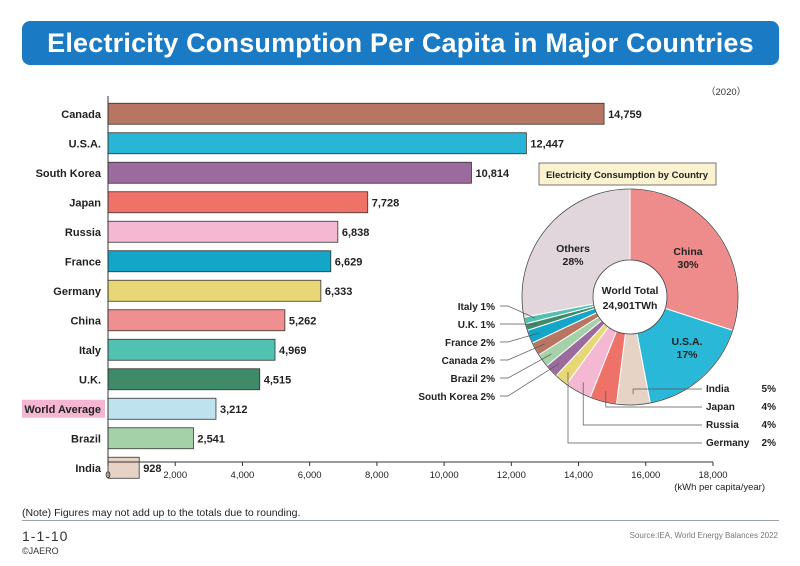  What do you see at coordinates (573, 262) in the screenshot?
I see `pie-inside-value-others: 28%` at bounding box center [573, 262].